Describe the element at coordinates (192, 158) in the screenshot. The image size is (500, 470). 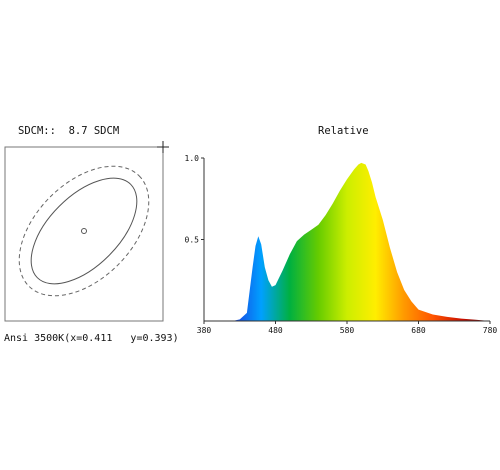
I see `y-tick-label: 1.0` at that location.